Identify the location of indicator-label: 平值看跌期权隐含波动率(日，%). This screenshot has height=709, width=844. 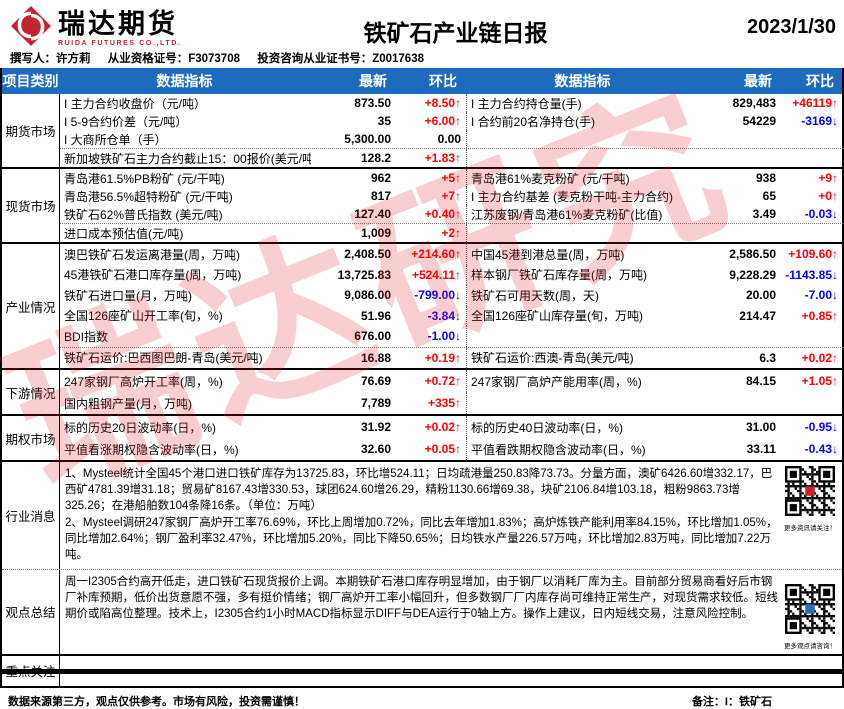
(583, 449).